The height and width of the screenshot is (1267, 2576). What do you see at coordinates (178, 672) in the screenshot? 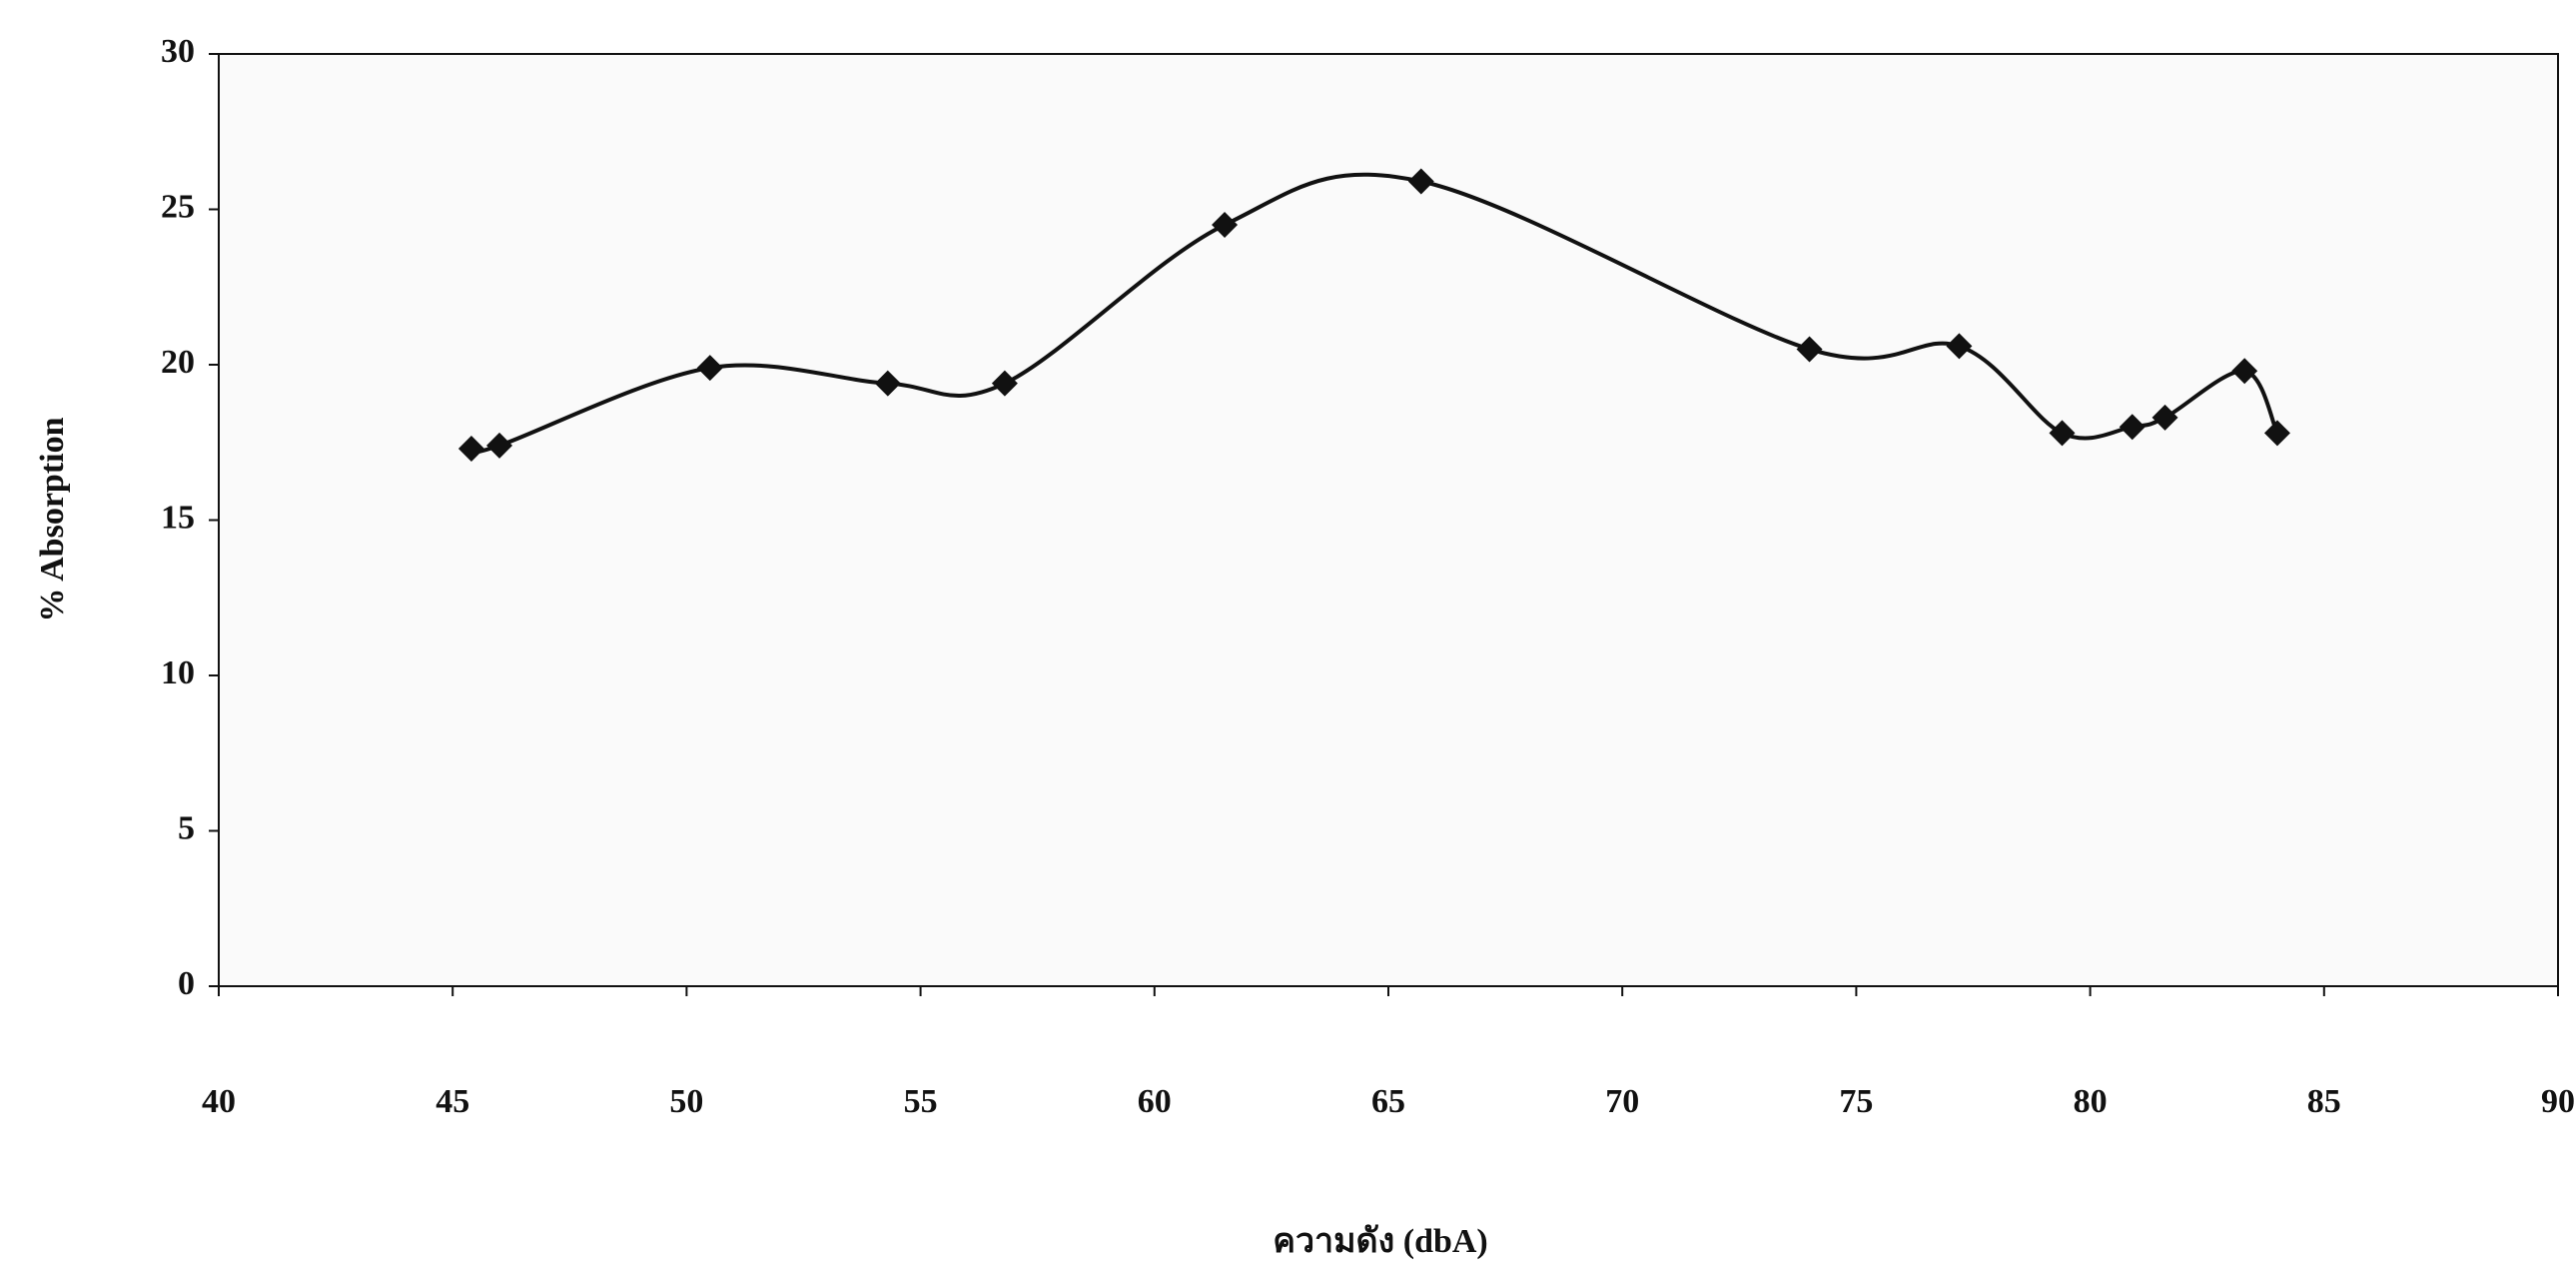
I see `y-tick-label: 10` at bounding box center [178, 672].